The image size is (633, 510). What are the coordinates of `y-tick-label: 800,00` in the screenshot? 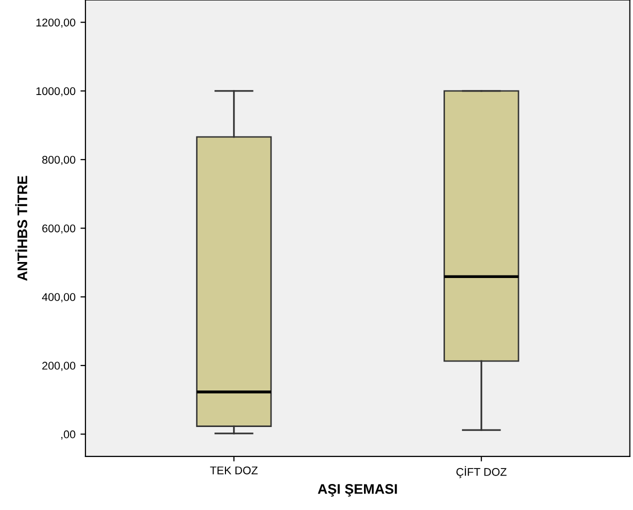 It's located at (59, 161).